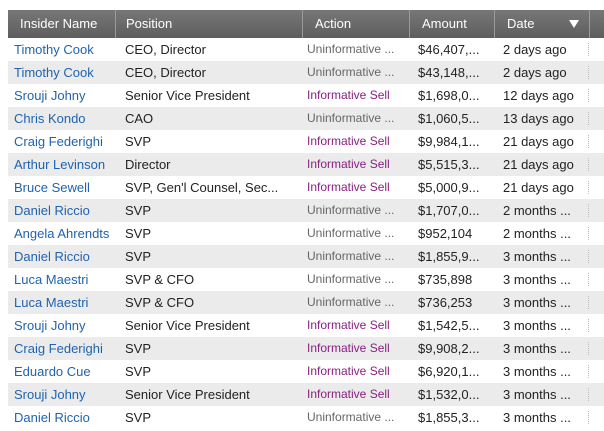 The height and width of the screenshot is (431, 604). What do you see at coordinates (445, 302) in the screenshot?
I see `amount-cell: $736,253` at bounding box center [445, 302].